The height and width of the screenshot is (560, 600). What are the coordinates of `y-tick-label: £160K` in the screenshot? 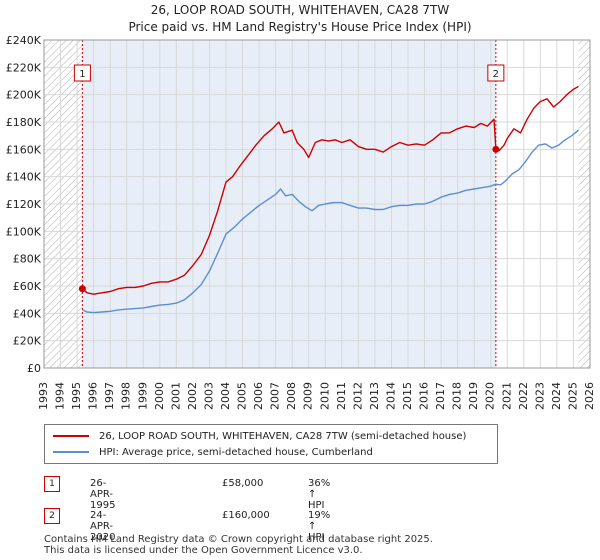 It's located at (24, 149).